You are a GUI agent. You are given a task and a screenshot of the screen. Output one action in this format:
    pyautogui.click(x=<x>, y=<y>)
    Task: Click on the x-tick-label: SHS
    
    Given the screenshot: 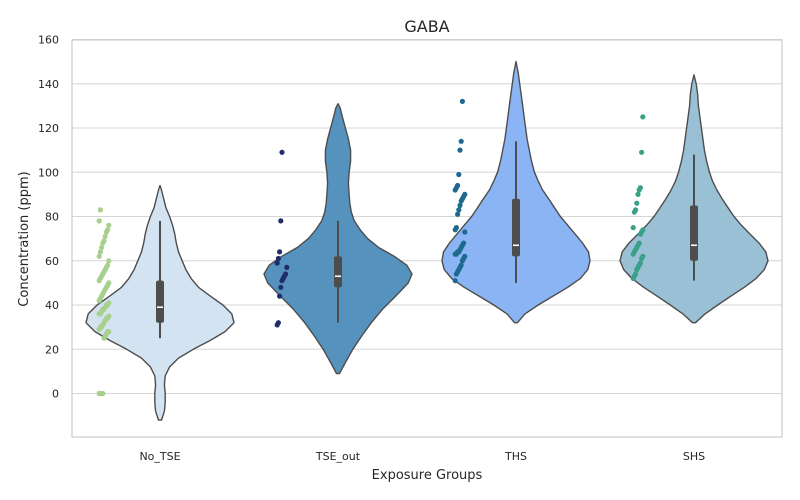 What is the action you would take?
    pyautogui.click(x=694, y=456)
    